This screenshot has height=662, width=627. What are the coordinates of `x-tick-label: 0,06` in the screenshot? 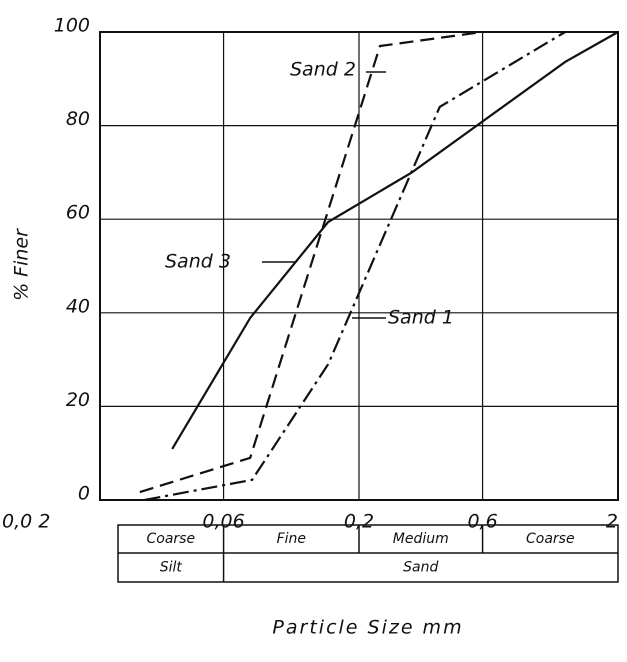 It's located at (223, 522).